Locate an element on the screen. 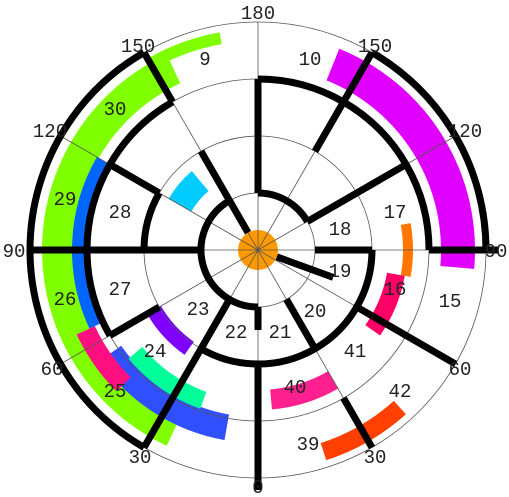 This screenshot has width=509, height=497. region-label: 27 is located at coordinates (120, 290).